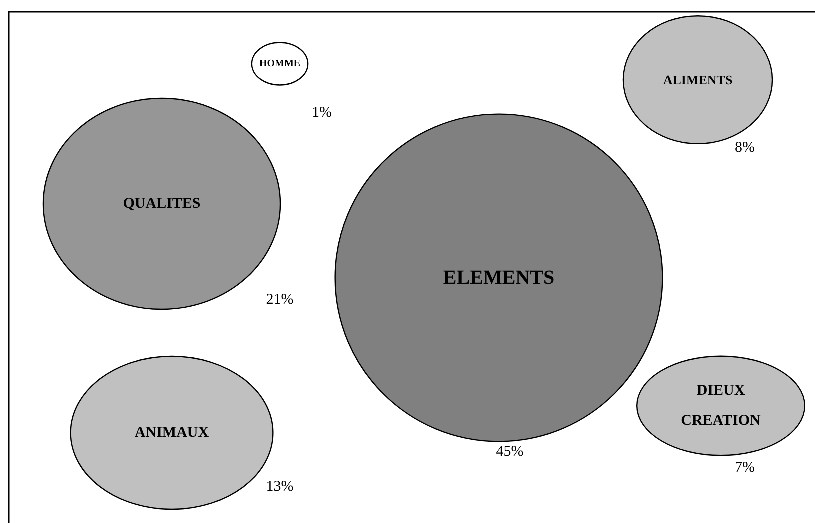  Describe the element at coordinates (721, 406) in the screenshot. I see `category-label: DIEUX CREATION` at that location.